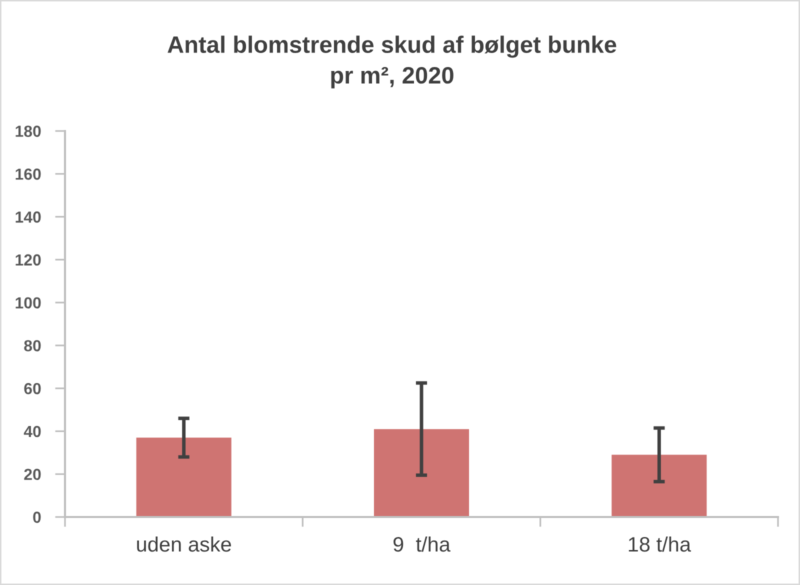  Describe the element at coordinates (32, 474) in the screenshot. I see `y-tick-label: 20` at that location.